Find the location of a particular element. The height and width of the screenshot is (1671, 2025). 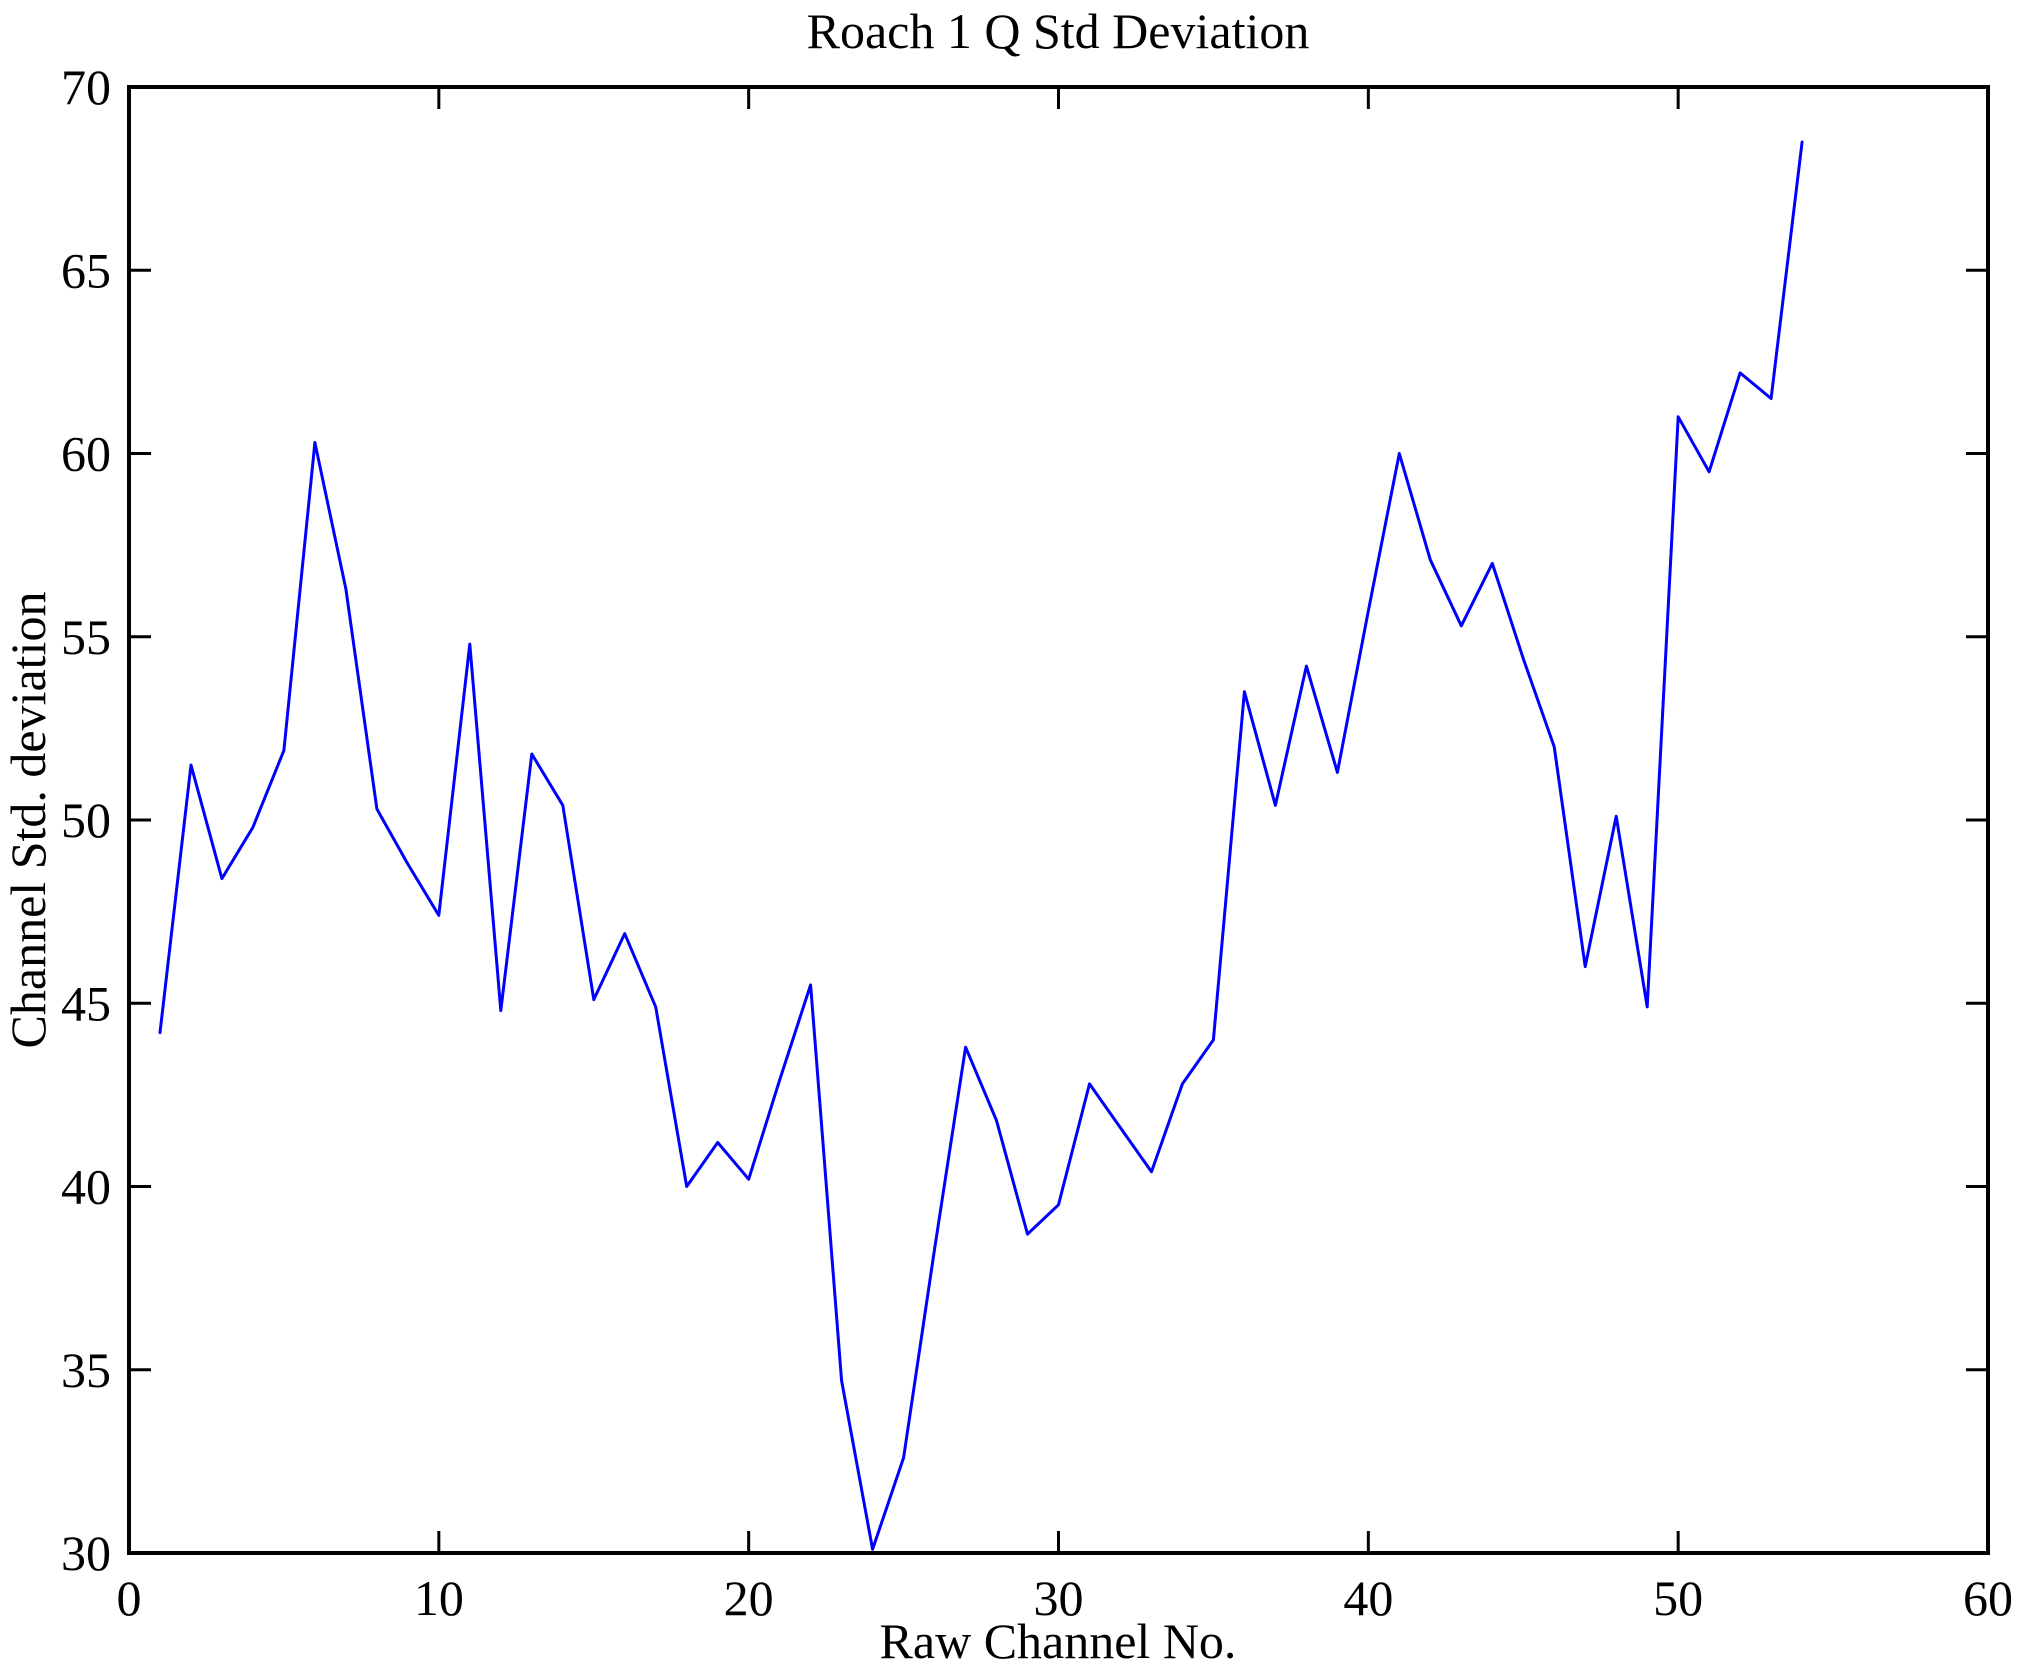

x-tick-label: 60 is located at coordinates (1988, 1598).